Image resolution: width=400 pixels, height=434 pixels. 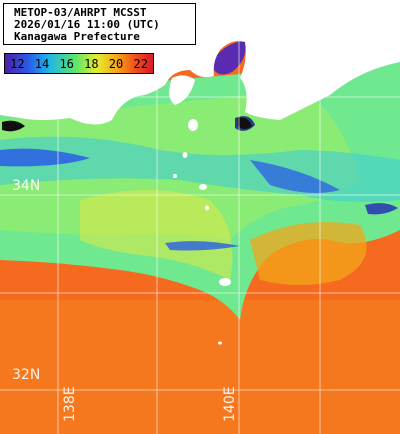 What do you see at coordinates (26, 186) in the screenshot?
I see `lat-label-34n: 34N` at bounding box center [26, 186].